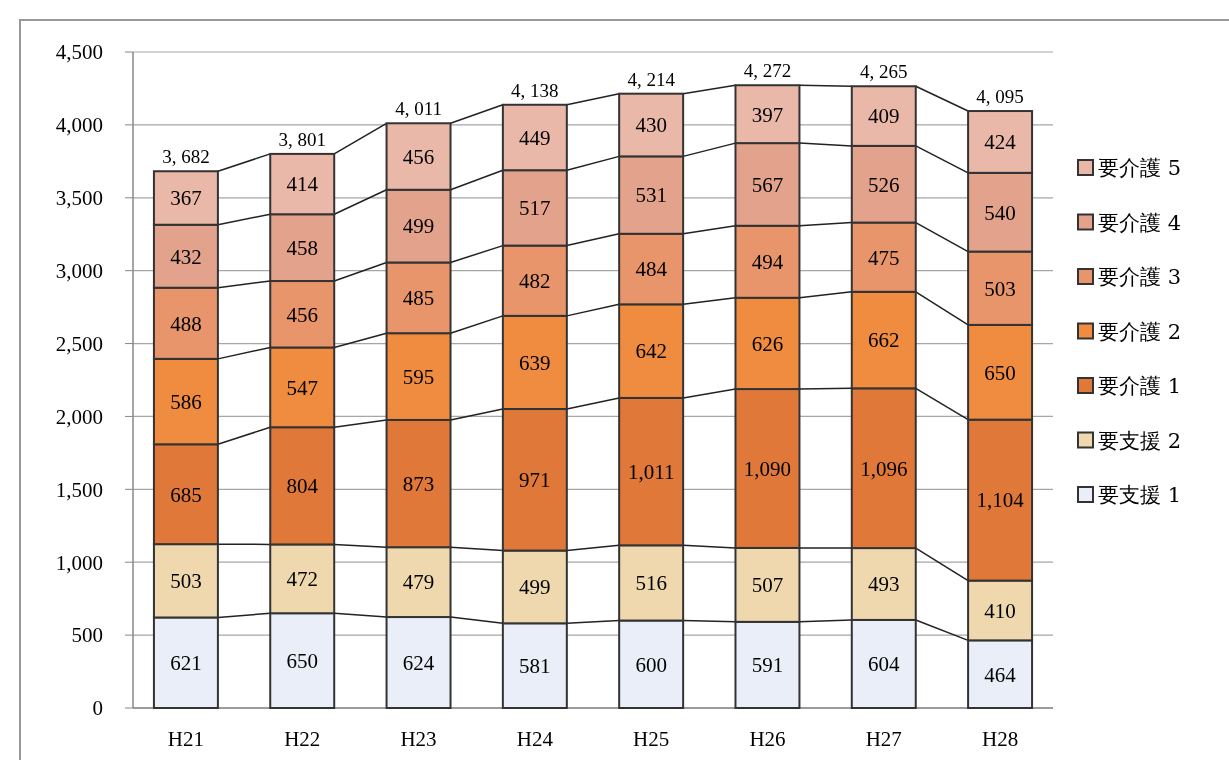 The height and width of the screenshot is (760, 1229). Describe the element at coordinates (302, 139) in the screenshot. I see `total-label: 3, 801` at that location.